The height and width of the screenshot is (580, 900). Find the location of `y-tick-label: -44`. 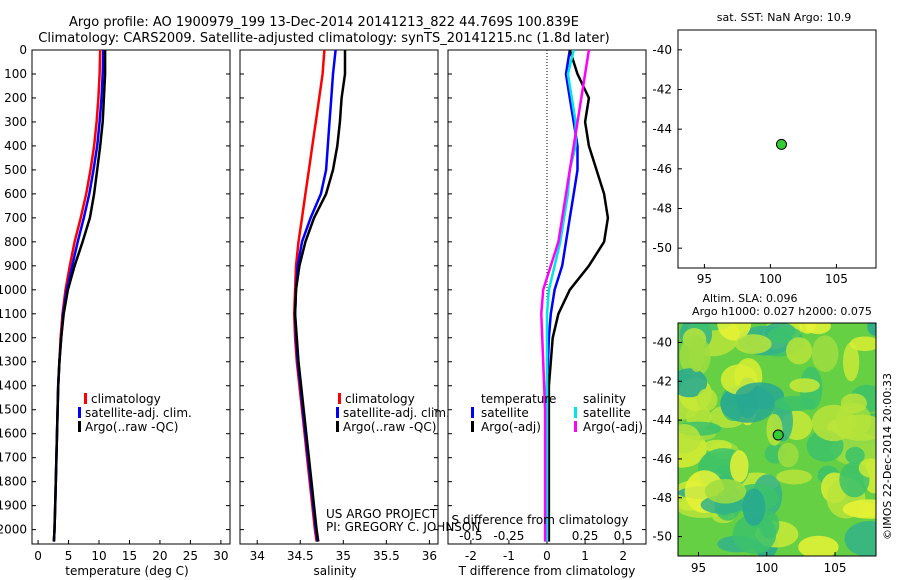

y-tick-label: -44 is located at coordinates (662, 129).